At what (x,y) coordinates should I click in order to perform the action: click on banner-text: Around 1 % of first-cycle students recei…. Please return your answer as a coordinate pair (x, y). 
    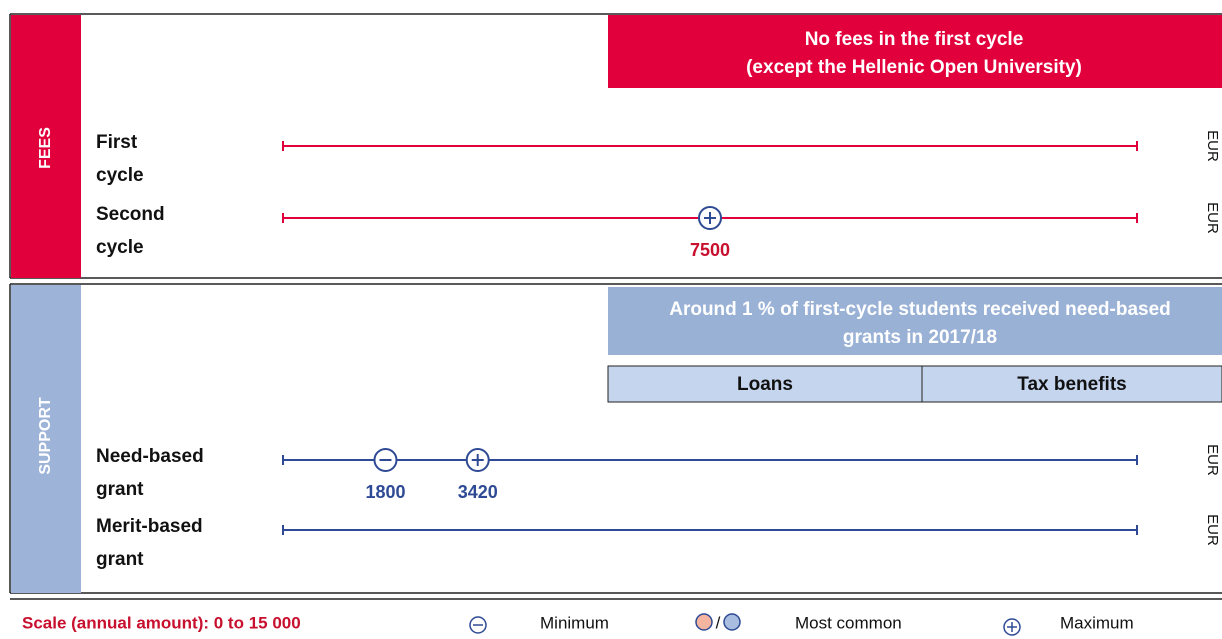
    Looking at the image, I should click on (920, 309).